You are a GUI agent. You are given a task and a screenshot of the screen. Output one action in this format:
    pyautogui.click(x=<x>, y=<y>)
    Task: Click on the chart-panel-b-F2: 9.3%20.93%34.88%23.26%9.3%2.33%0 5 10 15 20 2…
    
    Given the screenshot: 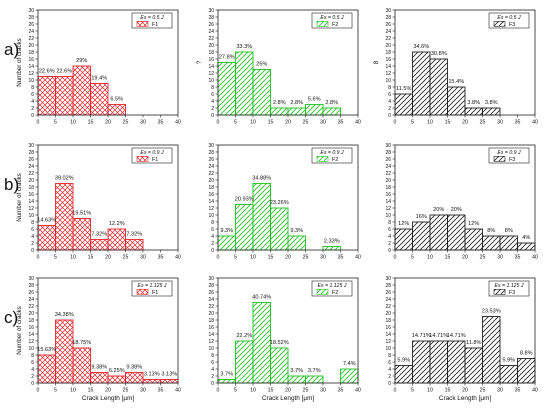 What is the action you would take?
    pyautogui.click(x=284, y=202)
    